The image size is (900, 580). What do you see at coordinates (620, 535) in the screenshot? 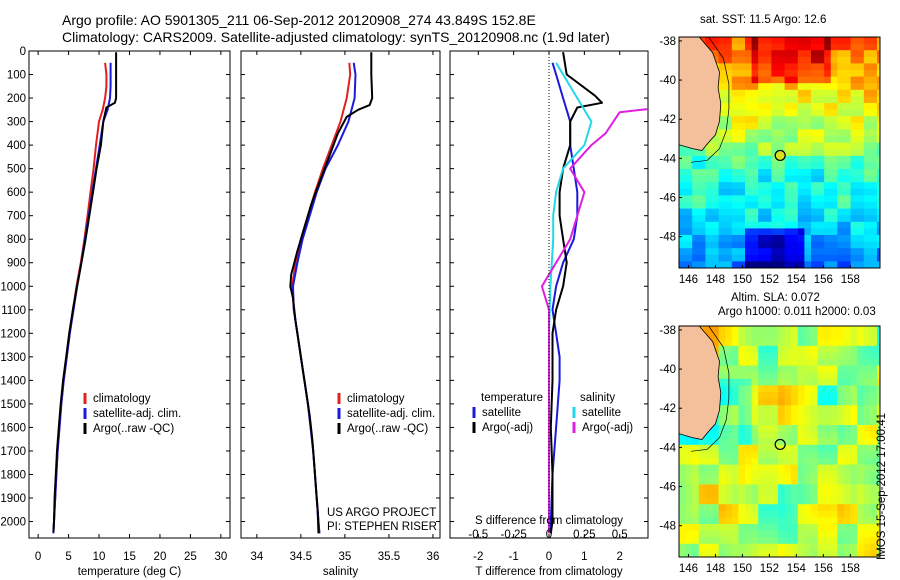
I see `x2-tick-label: 0.5` at bounding box center [620, 535].